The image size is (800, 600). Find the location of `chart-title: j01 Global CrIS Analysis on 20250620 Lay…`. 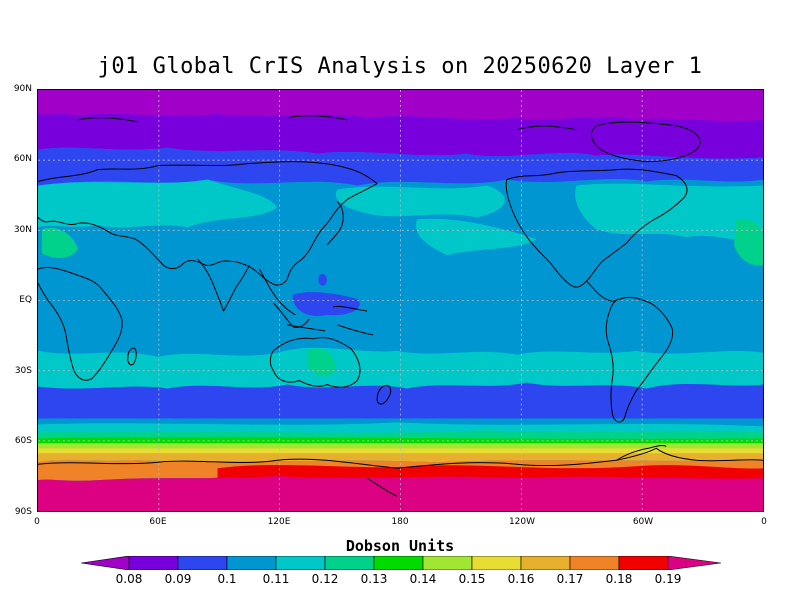

chart-title: j01 Global CrIS Analysis on 20250620 Lay… is located at coordinates (400, 66).